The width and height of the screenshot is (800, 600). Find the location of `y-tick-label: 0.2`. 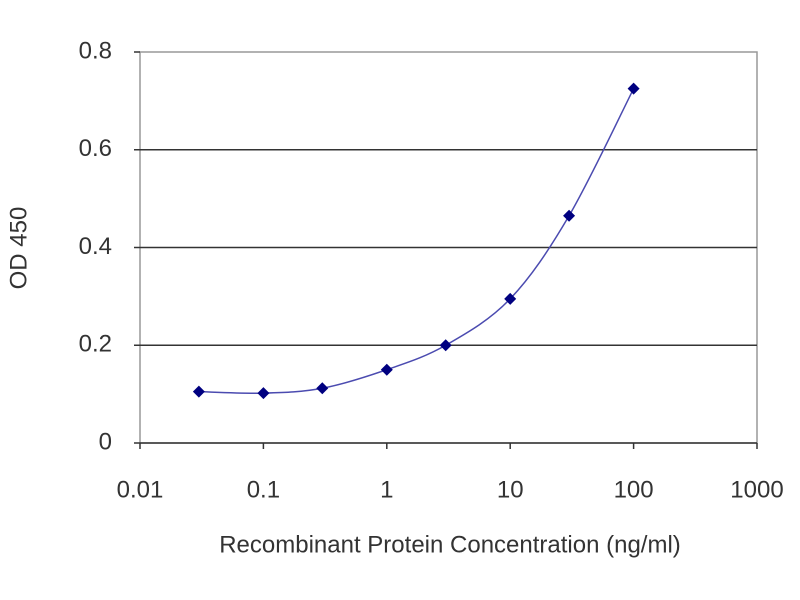

y-tick-label: 0.2 is located at coordinates (95, 344).